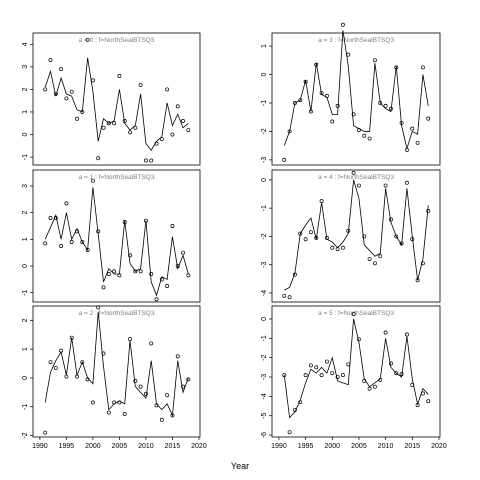 The image size is (480, 480). I want to click on y-tick-label: -4, so click(264, 396).